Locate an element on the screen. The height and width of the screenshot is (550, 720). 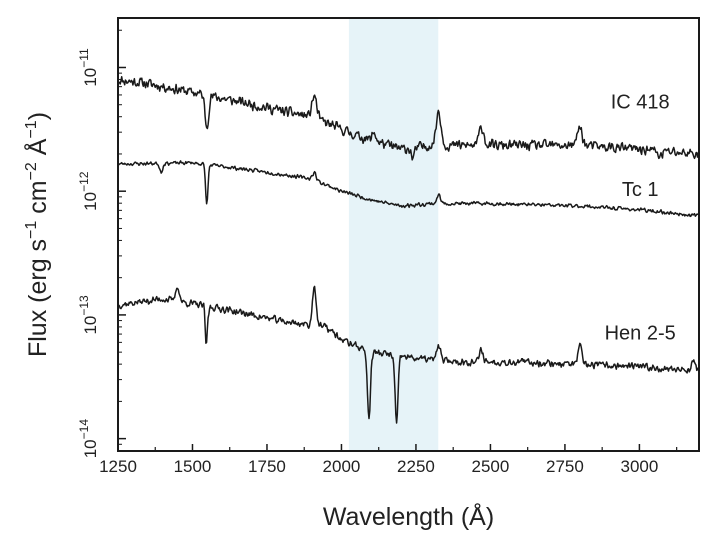
y-tick-label: 10−12 is located at coordinates (88, 191).